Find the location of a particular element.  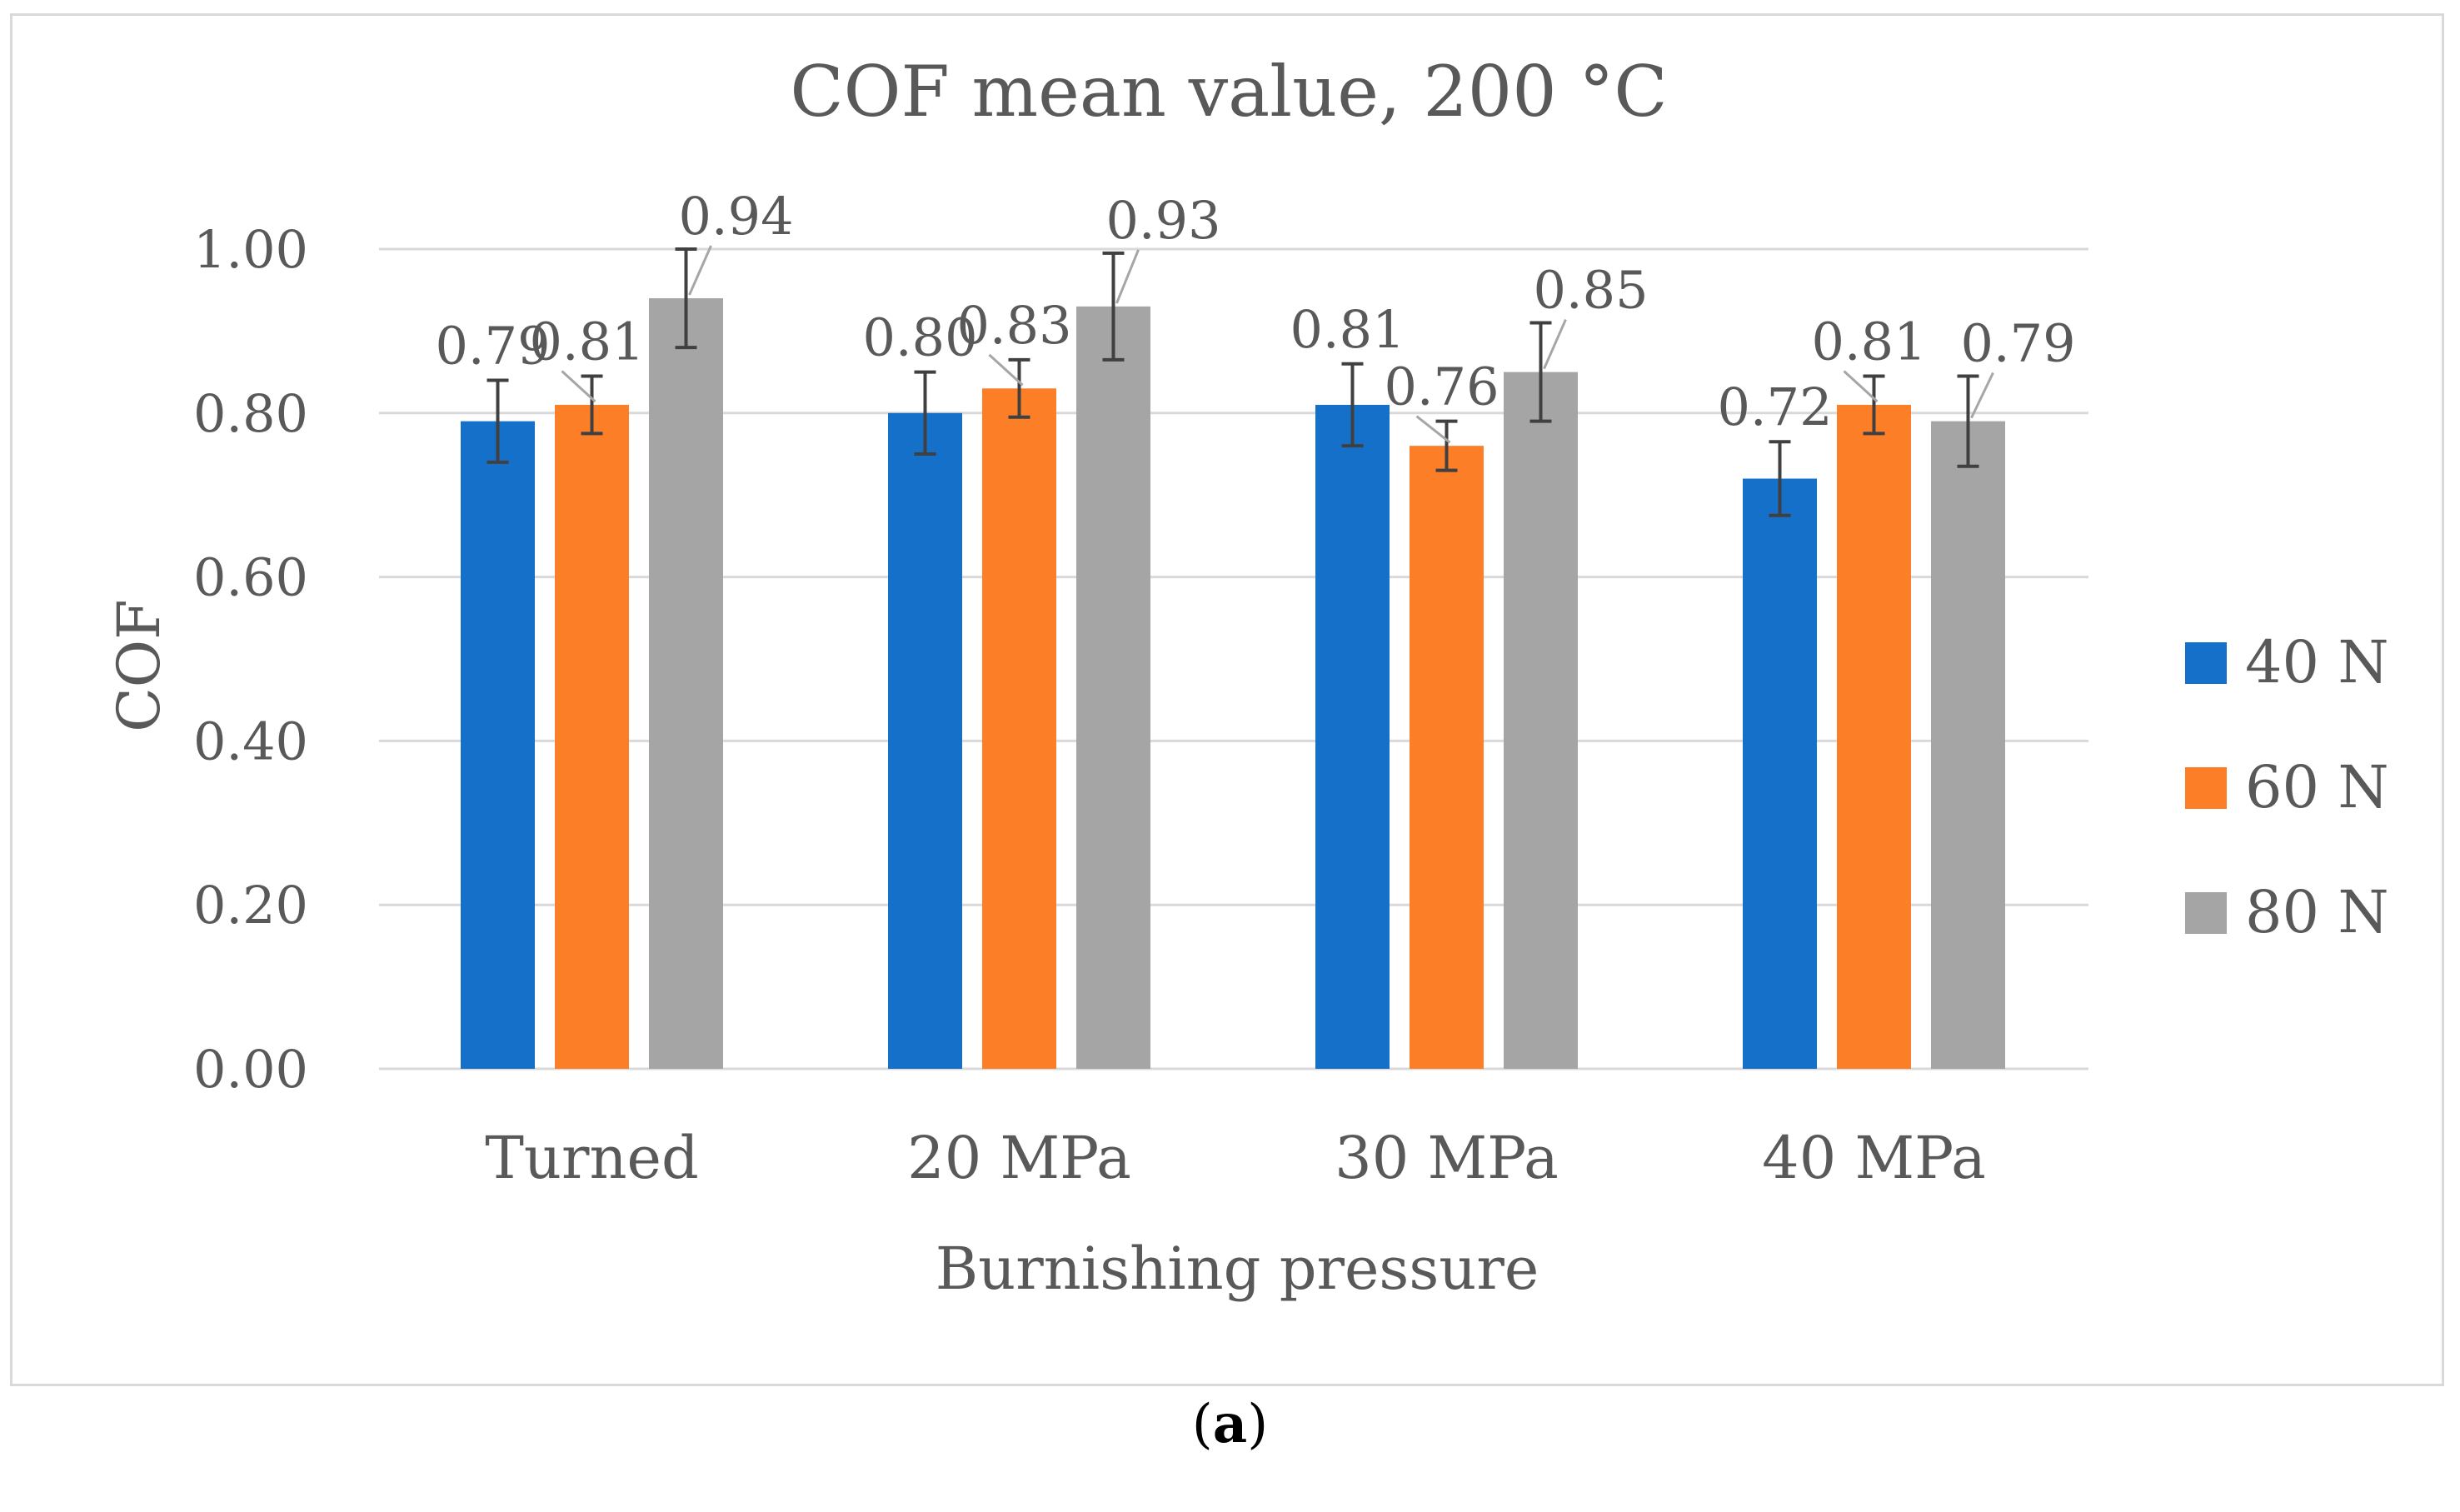

figure-caption: (a) is located at coordinates (1230, 1424).